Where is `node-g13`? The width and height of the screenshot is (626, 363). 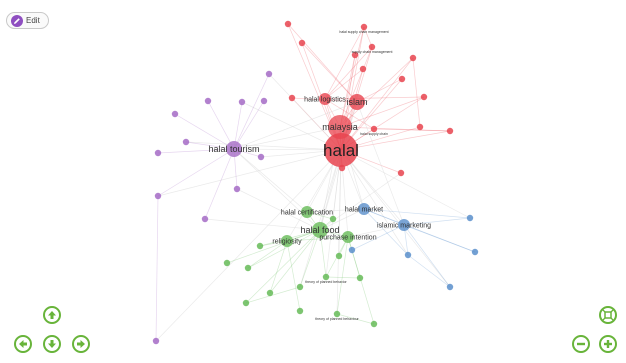
node-g13 is located at coordinates (374, 324).